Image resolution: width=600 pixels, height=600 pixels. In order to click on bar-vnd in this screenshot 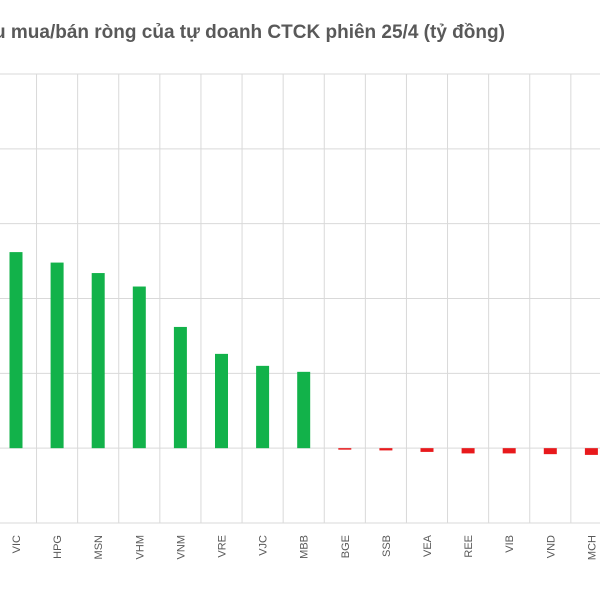, I will do `click(550, 451)`.